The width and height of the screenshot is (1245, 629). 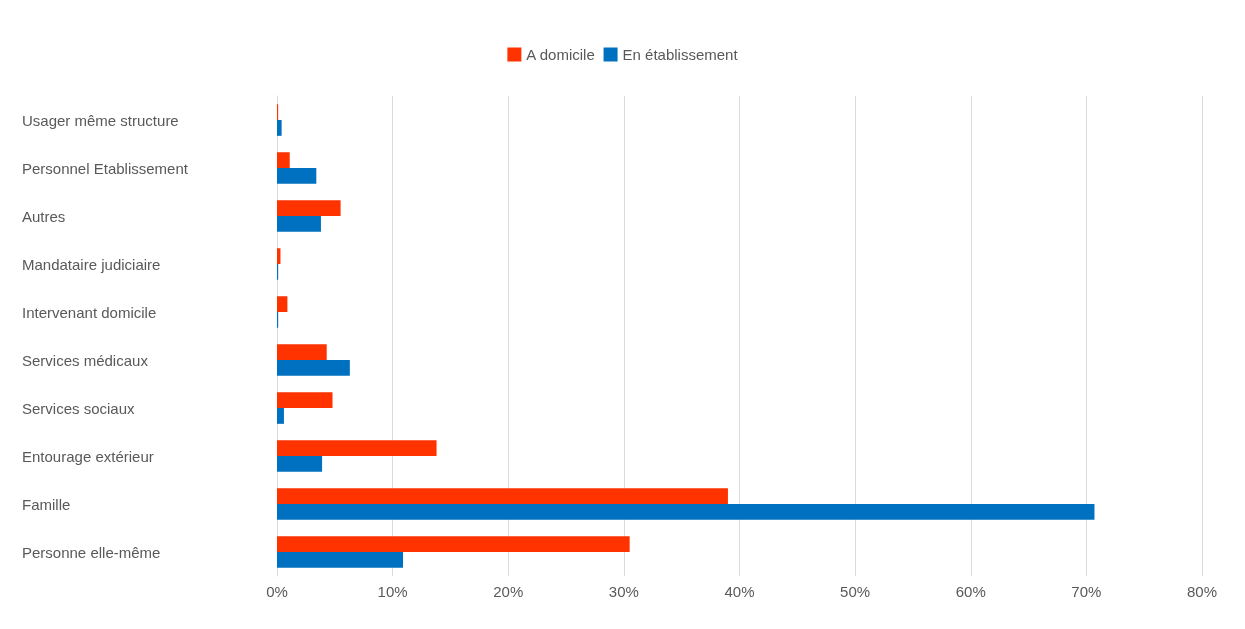 What do you see at coordinates (88, 456) in the screenshot?
I see `y-tick-label: Entourage extérieur` at bounding box center [88, 456].